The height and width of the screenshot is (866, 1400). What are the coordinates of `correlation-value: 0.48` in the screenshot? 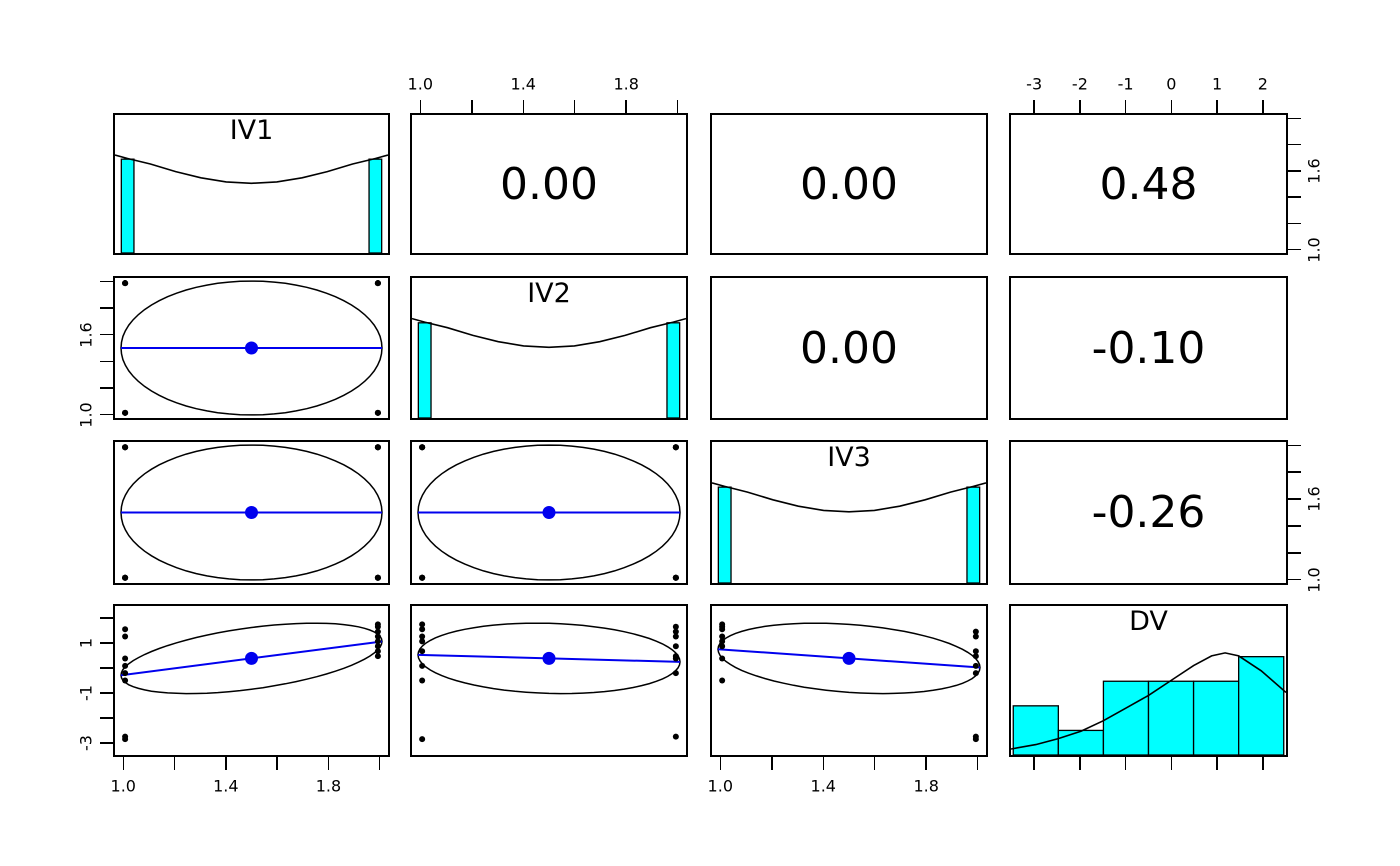 It's located at (1148, 184).